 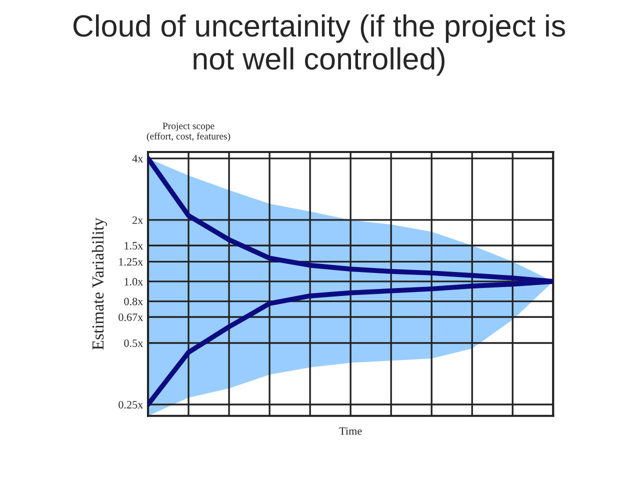 What do you see at coordinates (100, 284) in the screenshot?
I see `y-axis-title: Estimate Variability` at bounding box center [100, 284].